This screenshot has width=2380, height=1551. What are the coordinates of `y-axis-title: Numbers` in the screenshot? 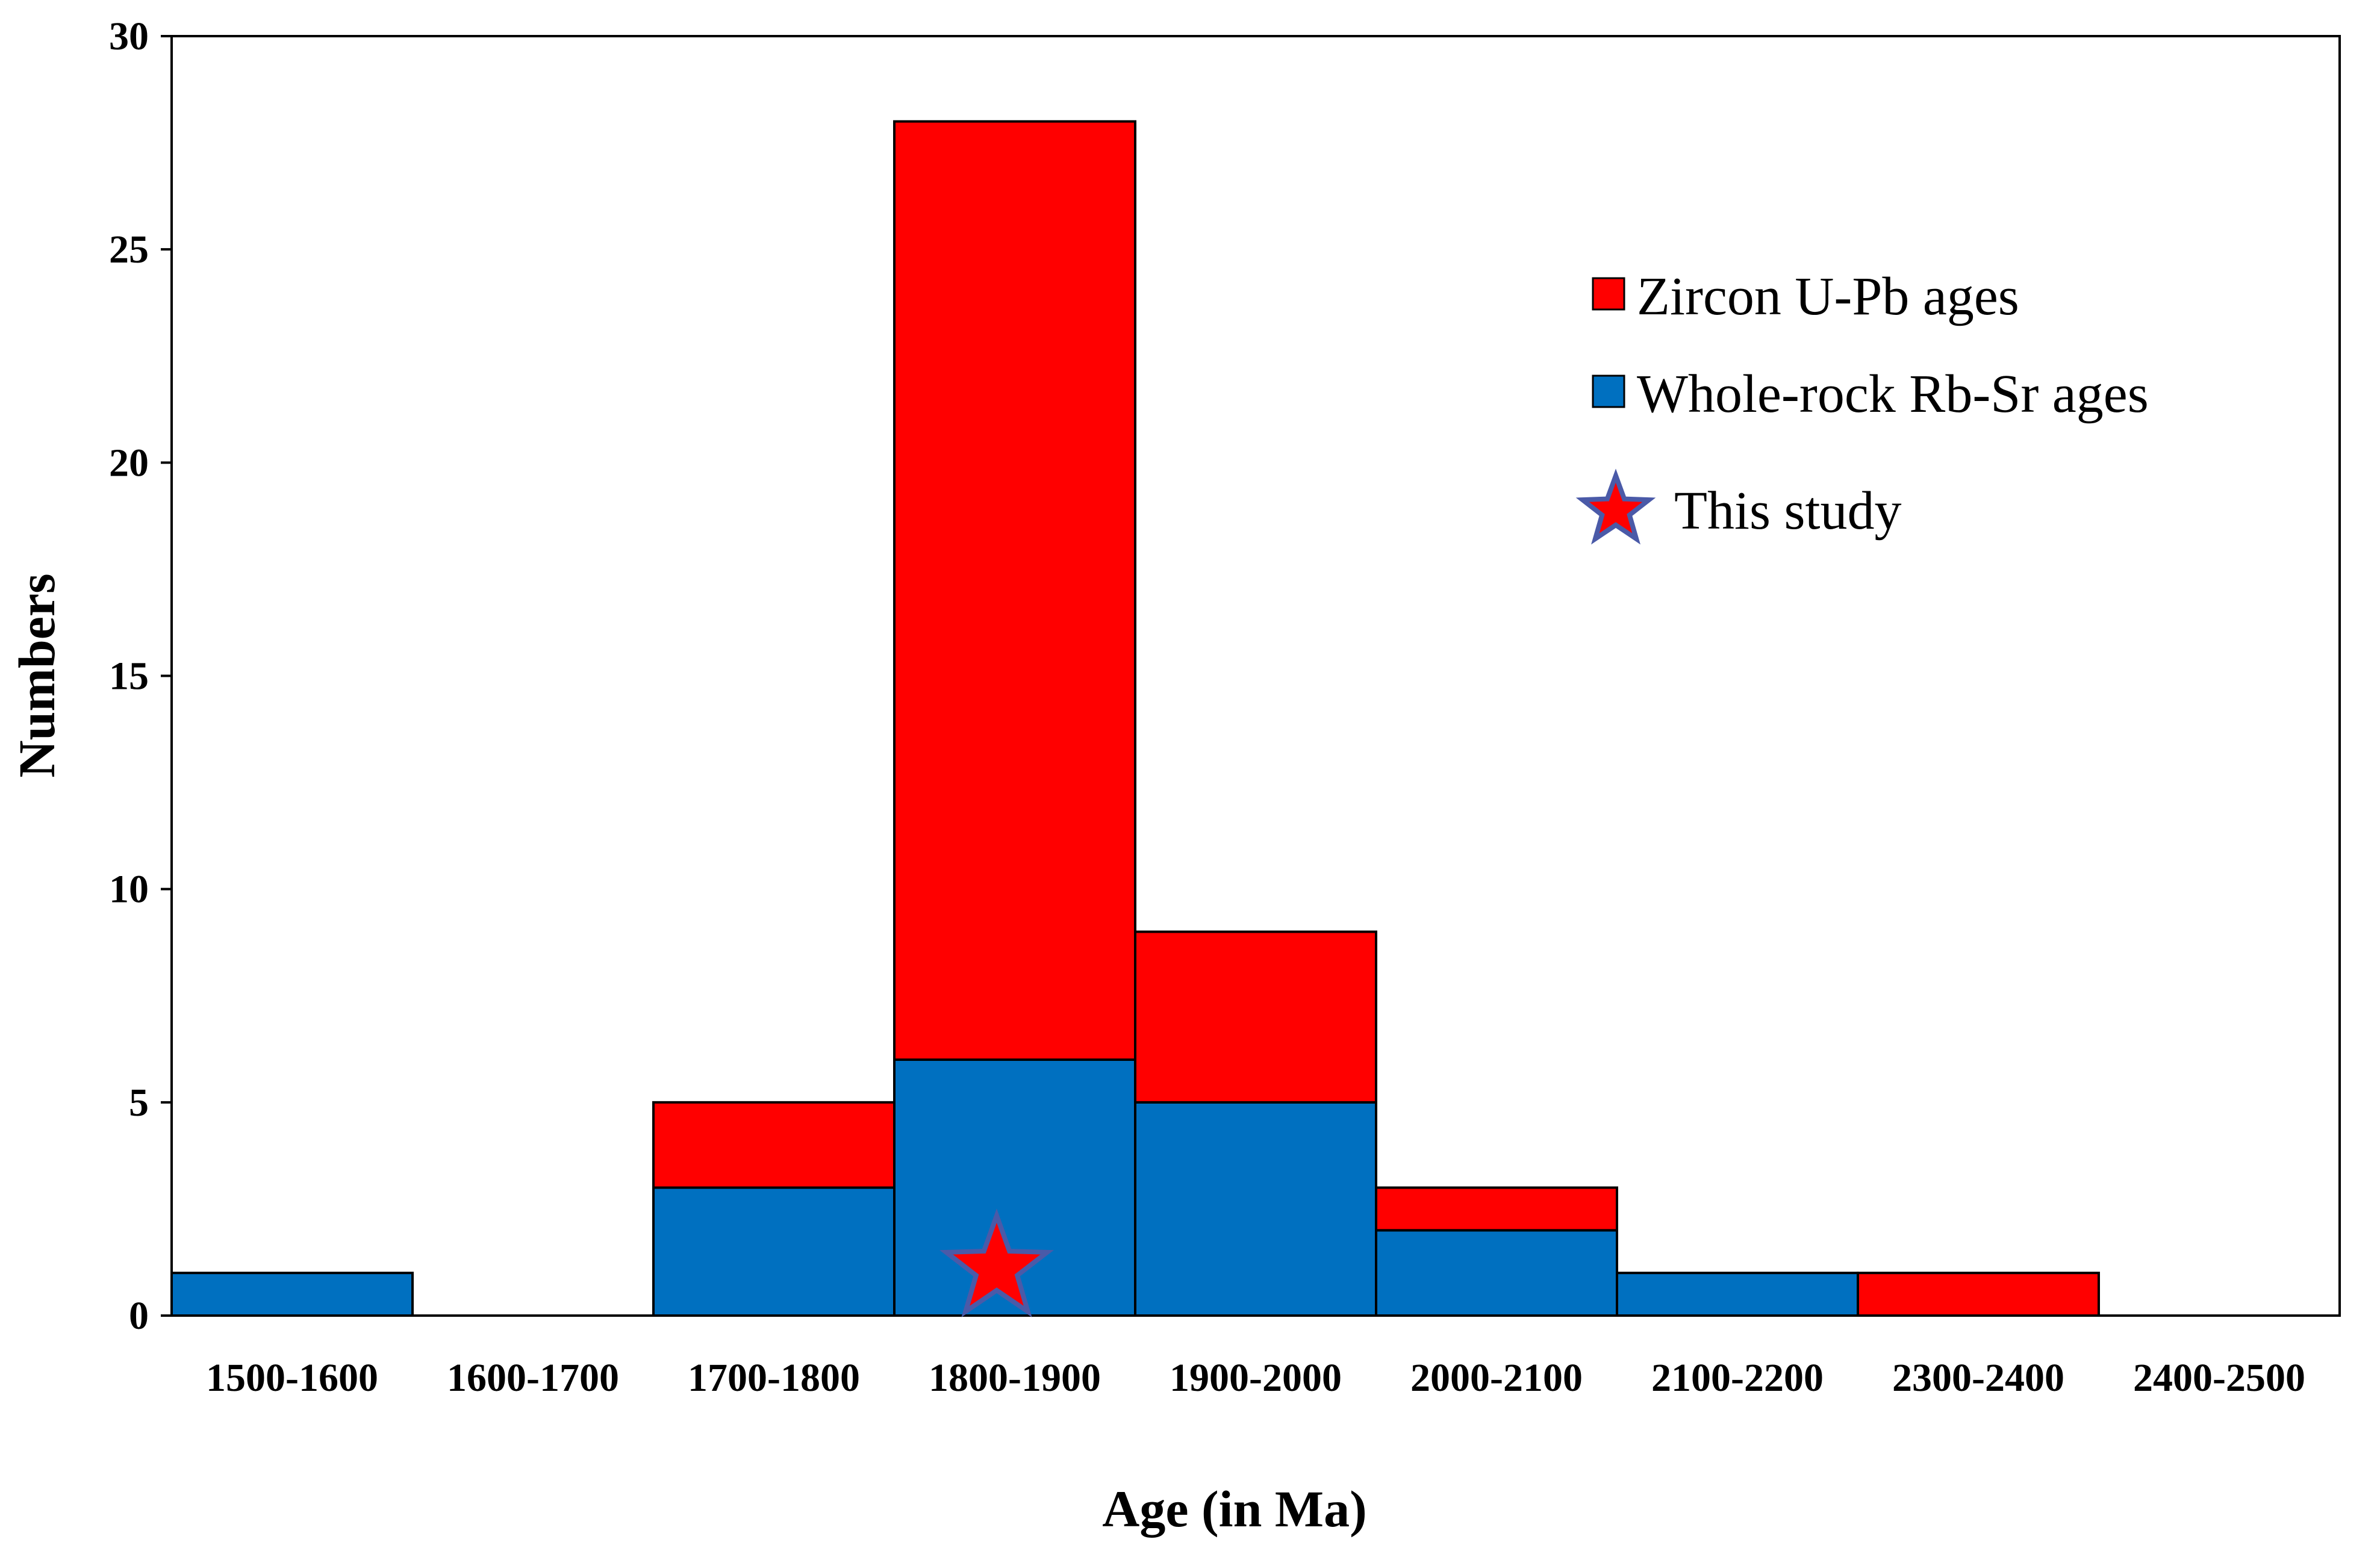 It's located at (37, 675).